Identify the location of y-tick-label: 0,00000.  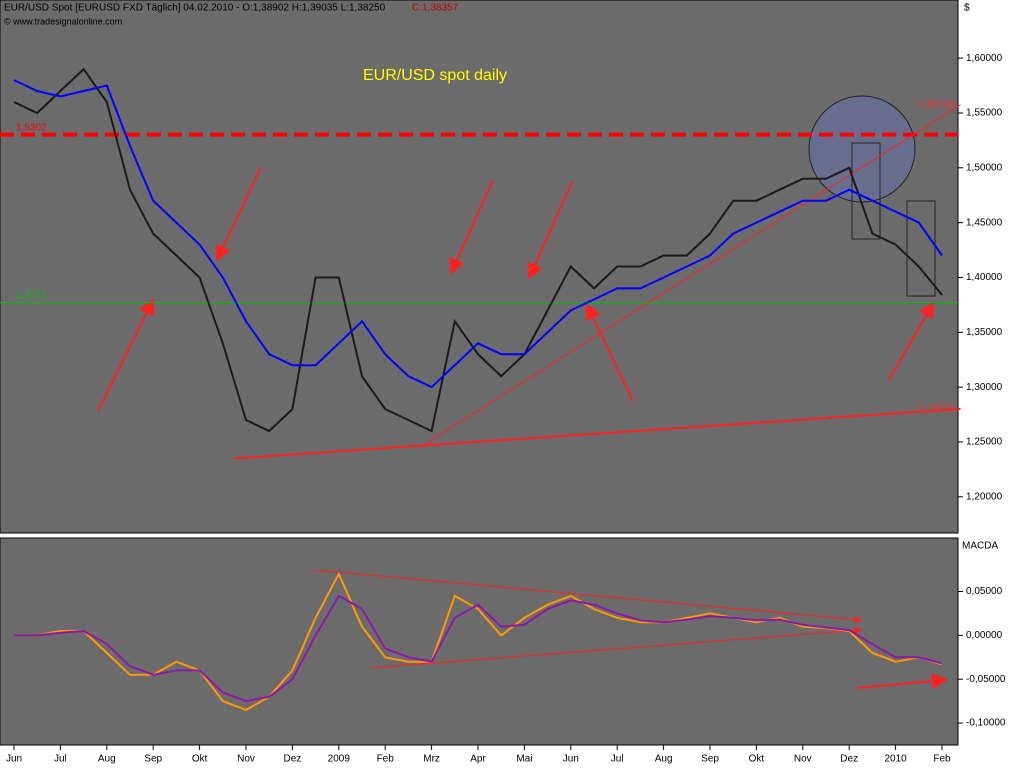
(984, 635).